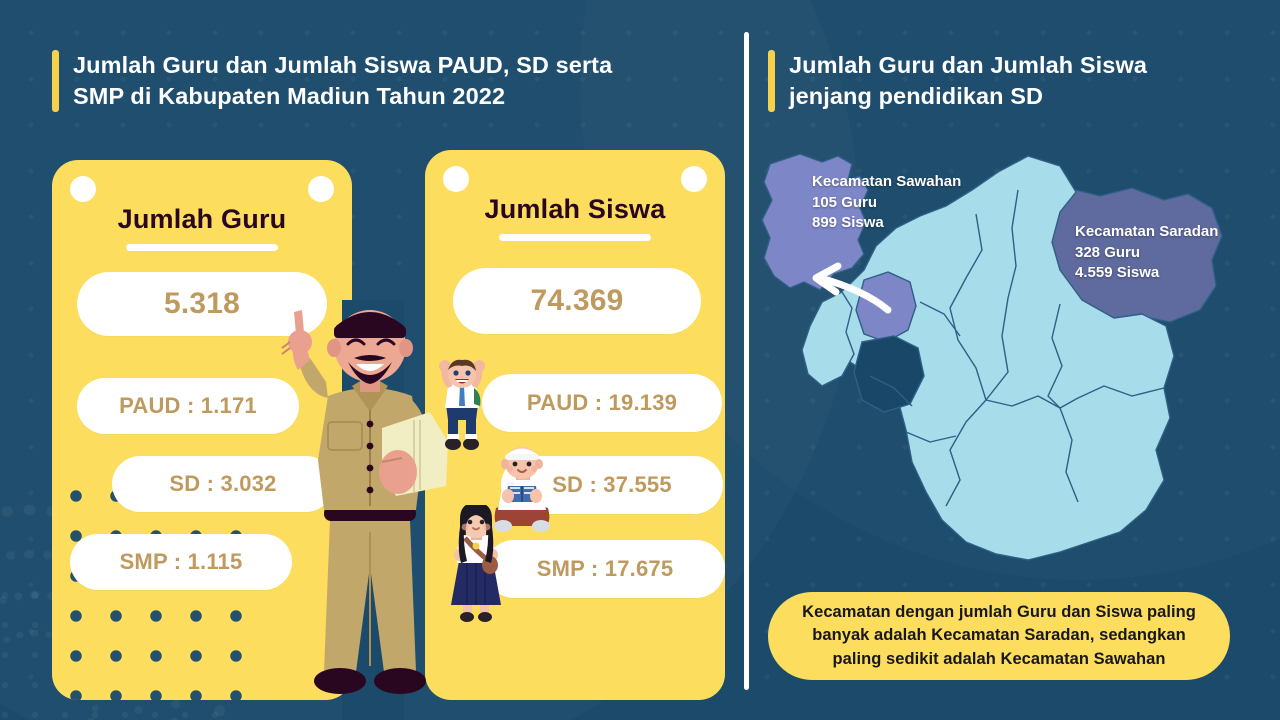  Describe the element at coordinates (887, 202) in the screenshot. I see `map-label-sawahan: Kecamatan Sawahan 105 Guru 899 Siswa` at that location.